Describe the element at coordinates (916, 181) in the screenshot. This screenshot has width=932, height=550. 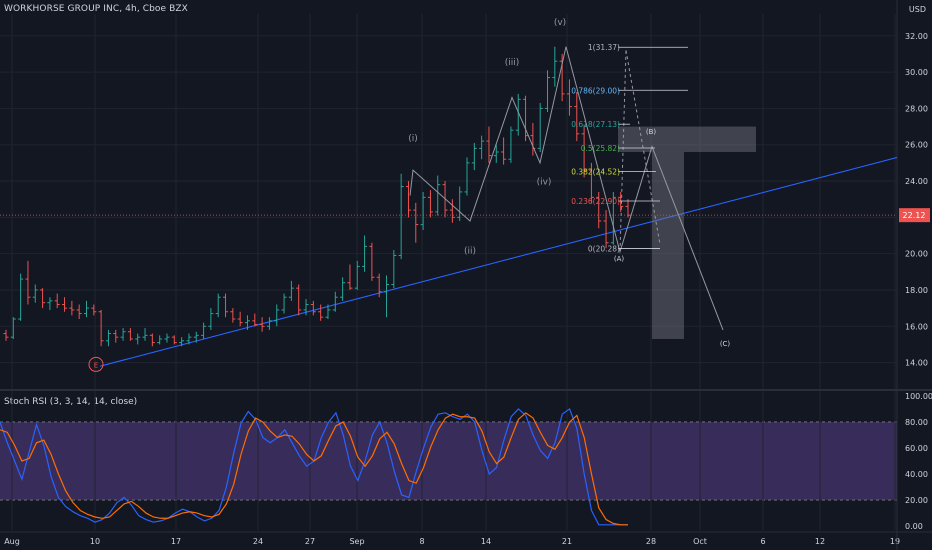
I see `y-tick-label: 24.00` at that location.